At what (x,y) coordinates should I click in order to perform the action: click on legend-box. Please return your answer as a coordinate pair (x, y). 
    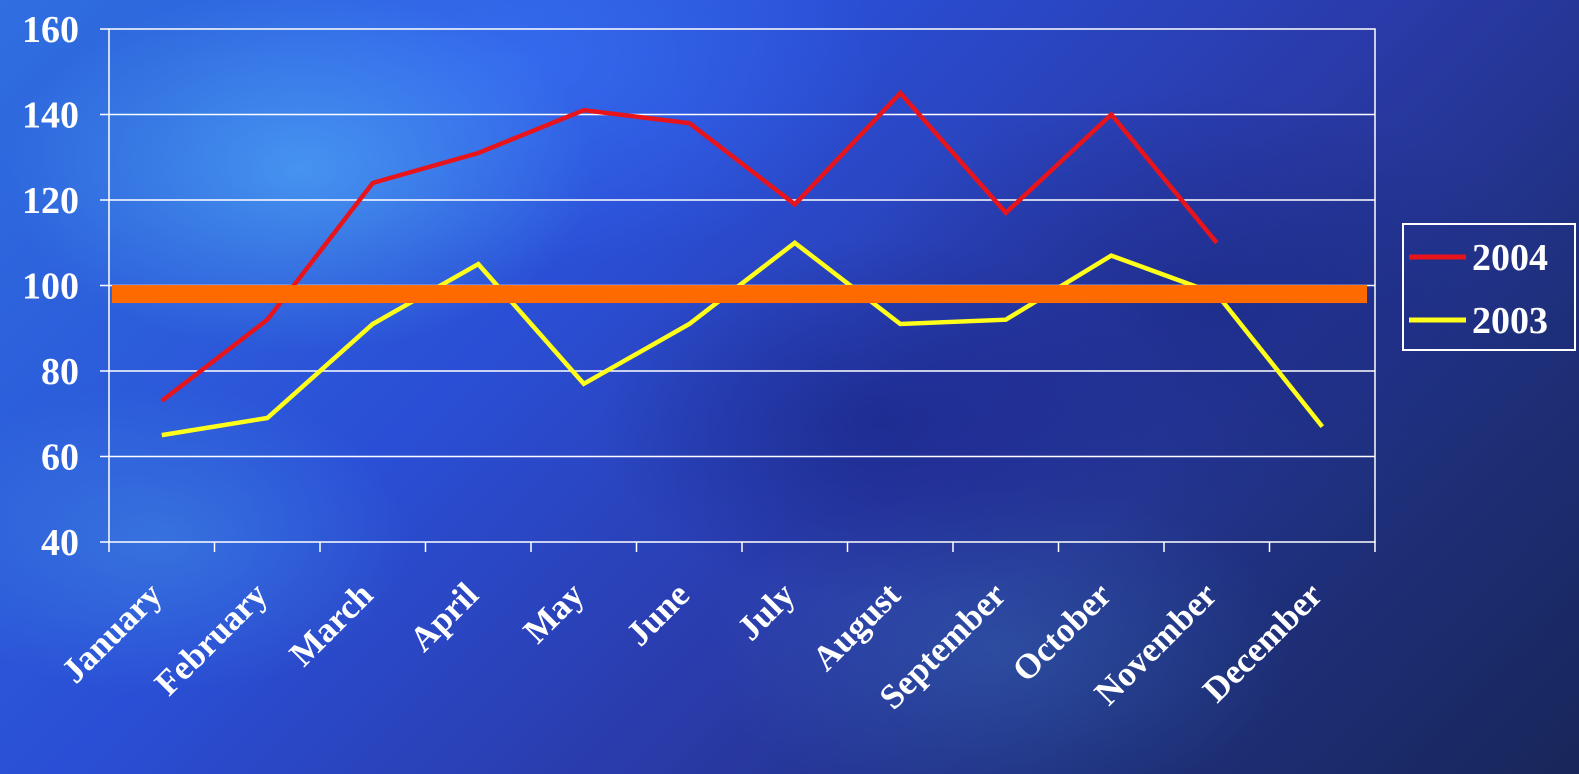
    Looking at the image, I should click on (1489, 287).